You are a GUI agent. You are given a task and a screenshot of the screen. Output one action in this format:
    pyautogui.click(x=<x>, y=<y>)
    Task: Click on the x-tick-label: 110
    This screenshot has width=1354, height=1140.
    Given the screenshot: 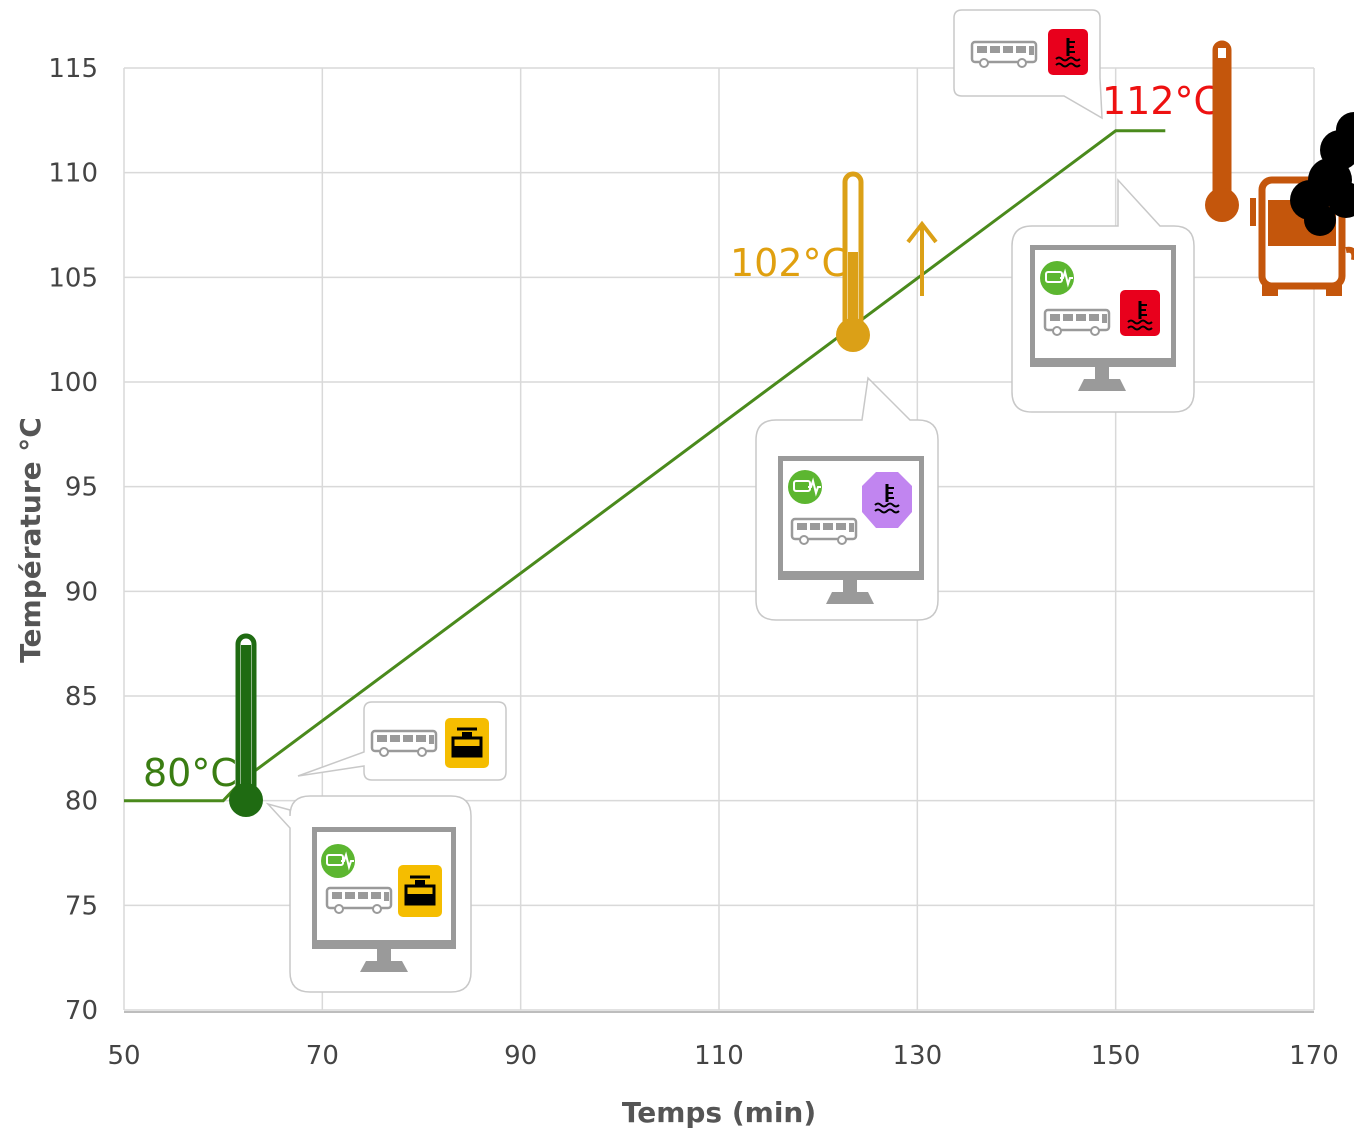 What is the action you would take?
    pyautogui.click(x=719, y=1056)
    